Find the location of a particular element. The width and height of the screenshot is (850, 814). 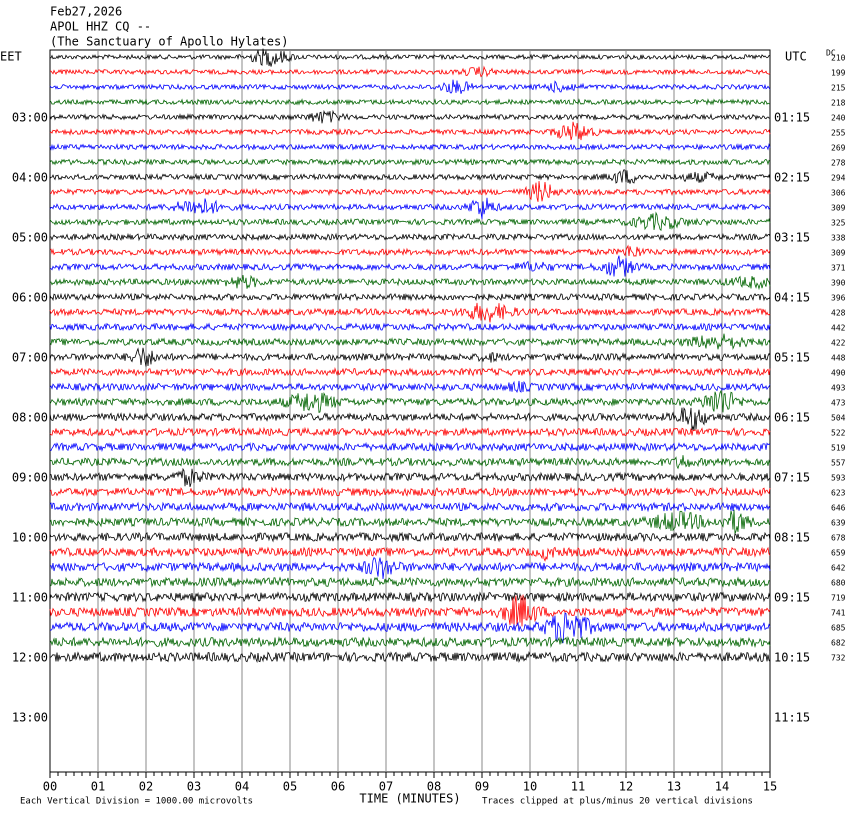

left-label: 09:00 is located at coordinates (30, 478).